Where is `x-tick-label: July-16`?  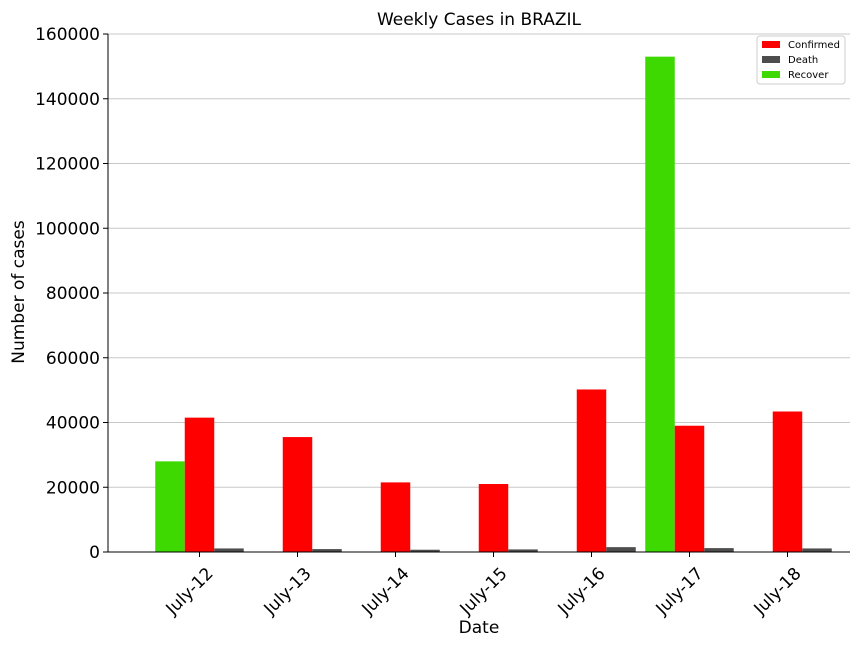 x-tick-label: July-16 is located at coordinates (582, 592).